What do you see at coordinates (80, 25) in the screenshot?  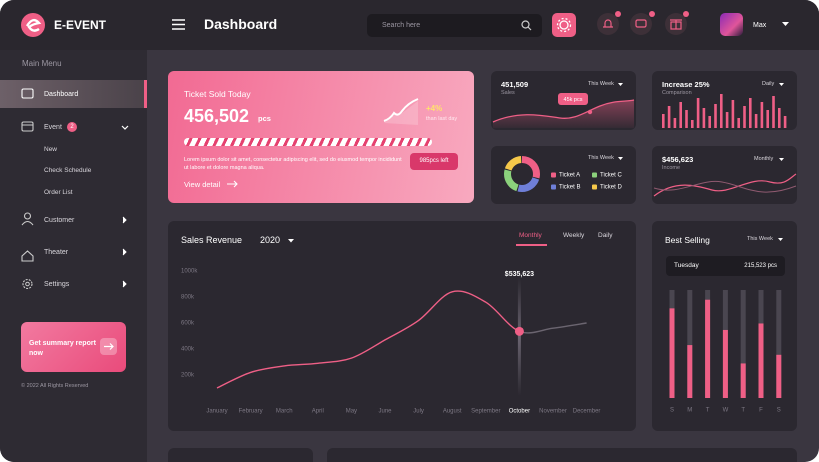 I see `brand: E-EVENT` at bounding box center [80, 25].